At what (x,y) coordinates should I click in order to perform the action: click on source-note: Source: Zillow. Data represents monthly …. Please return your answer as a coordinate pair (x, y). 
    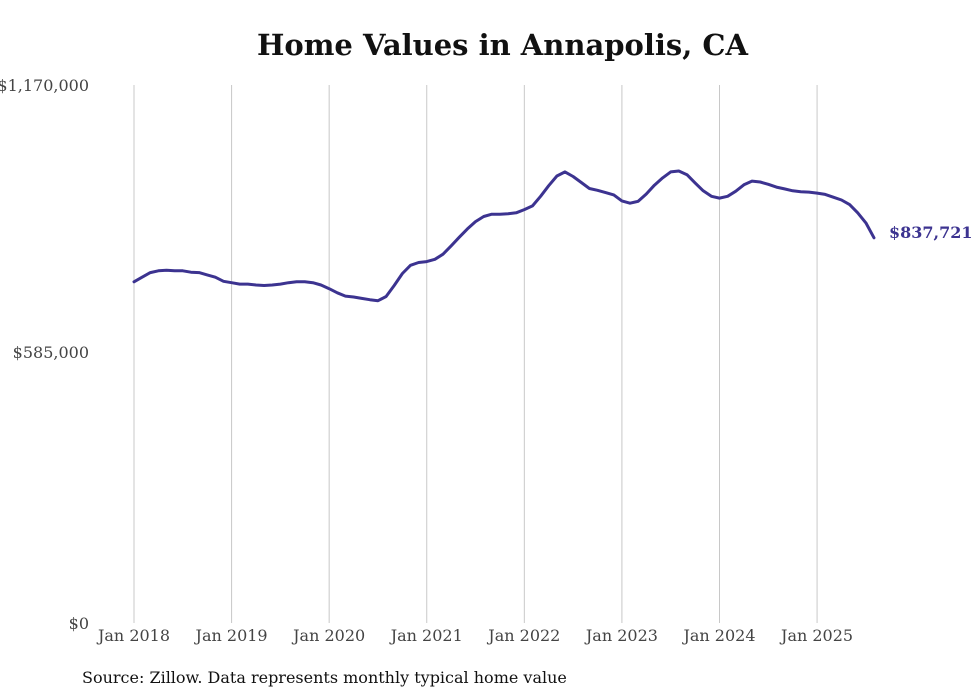
    Looking at the image, I should click on (324, 677).